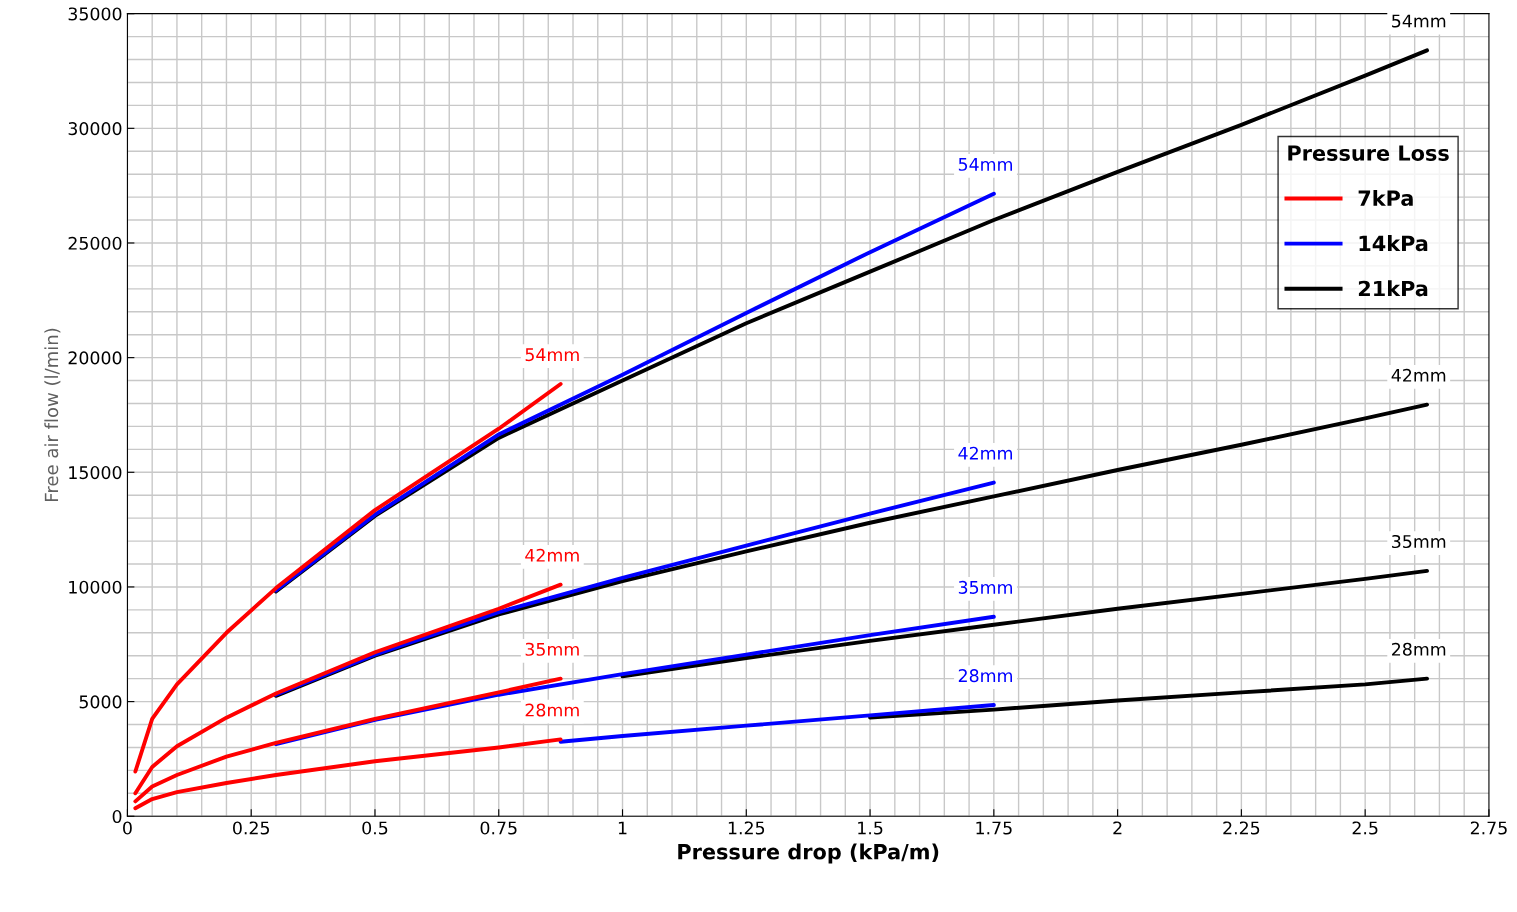 The width and height of the screenshot is (1517, 912). What do you see at coordinates (117, 816) in the screenshot?
I see `y-tick-label: 0` at bounding box center [117, 816].